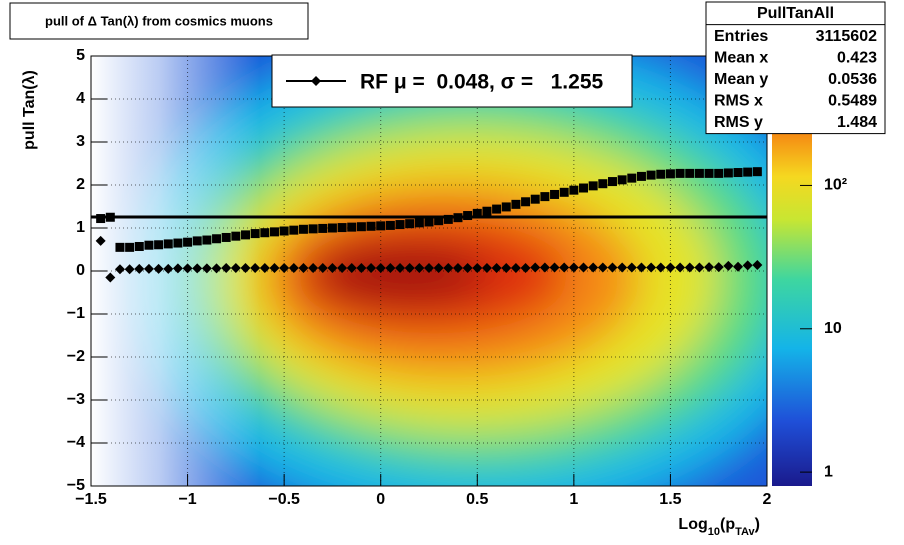 This screenshot has height=545, width=904. What do you see at coordinates (741, 36) in the screenshot?
I see `stats-key: Entries` at bounding box center [741, 36].